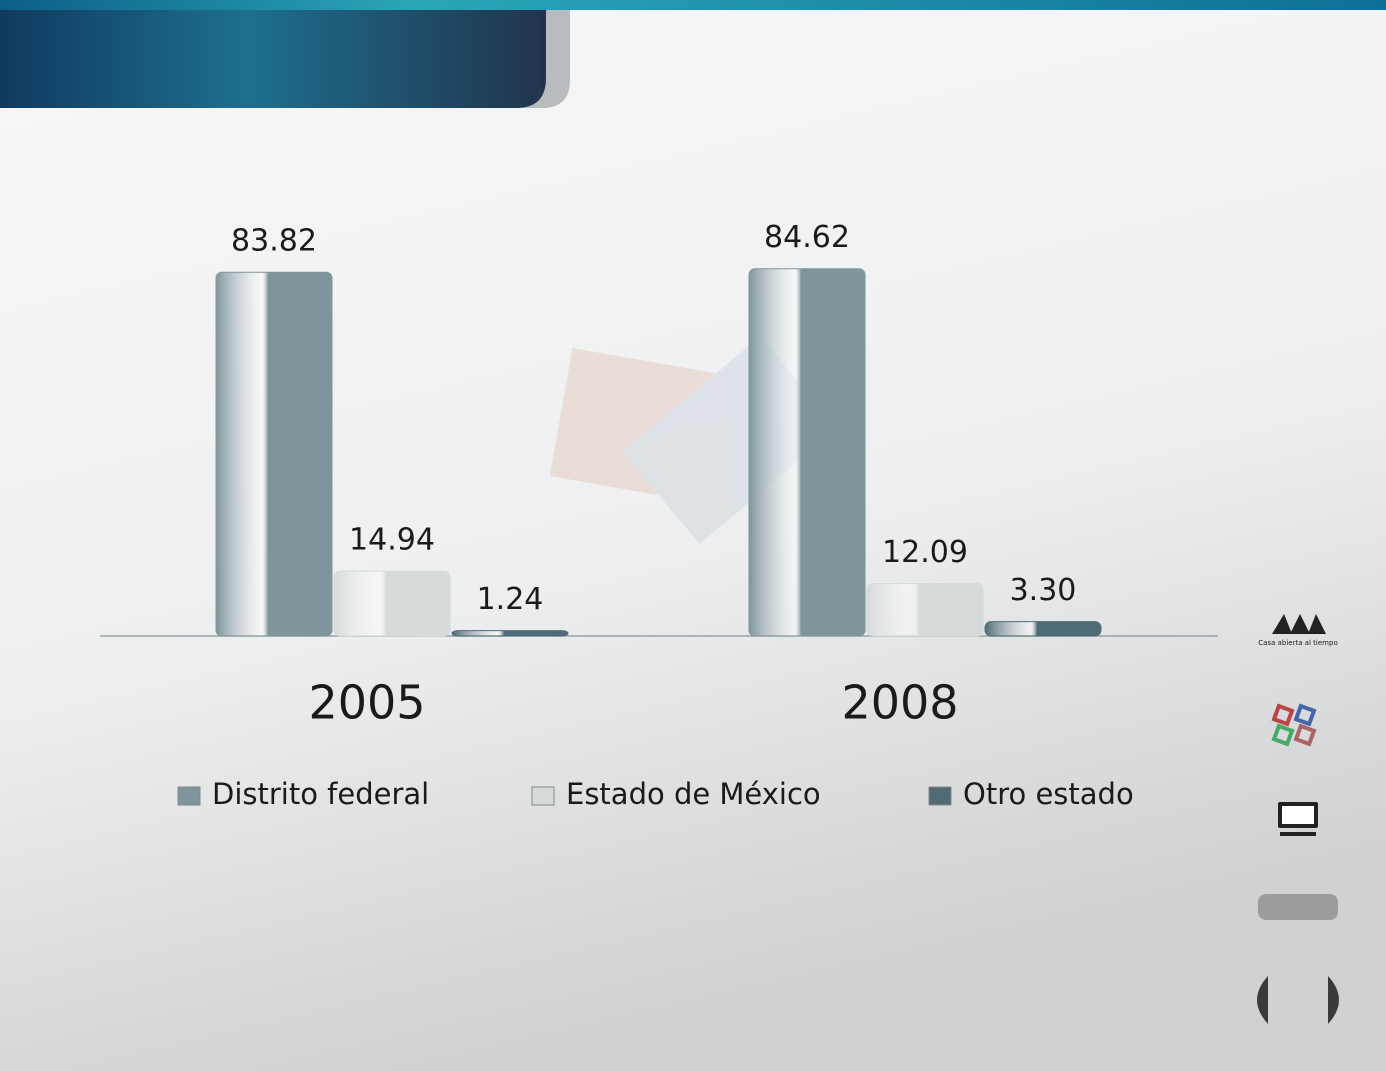 The width and height of the screenshot is (1386, 1071). I want to click on x-tick-label: 2008, so click(899, 703).